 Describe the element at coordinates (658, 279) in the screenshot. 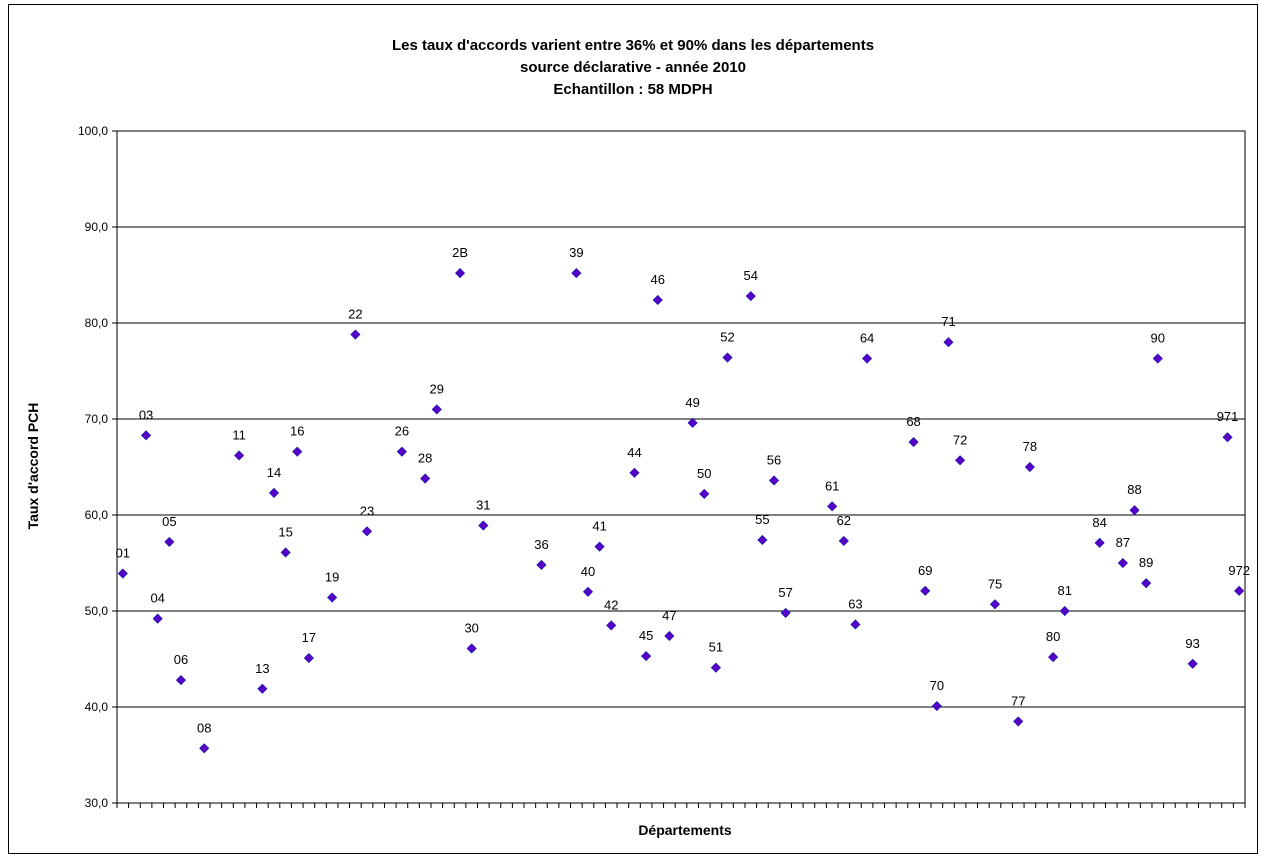

I see `data-point-label: 46` at that location.